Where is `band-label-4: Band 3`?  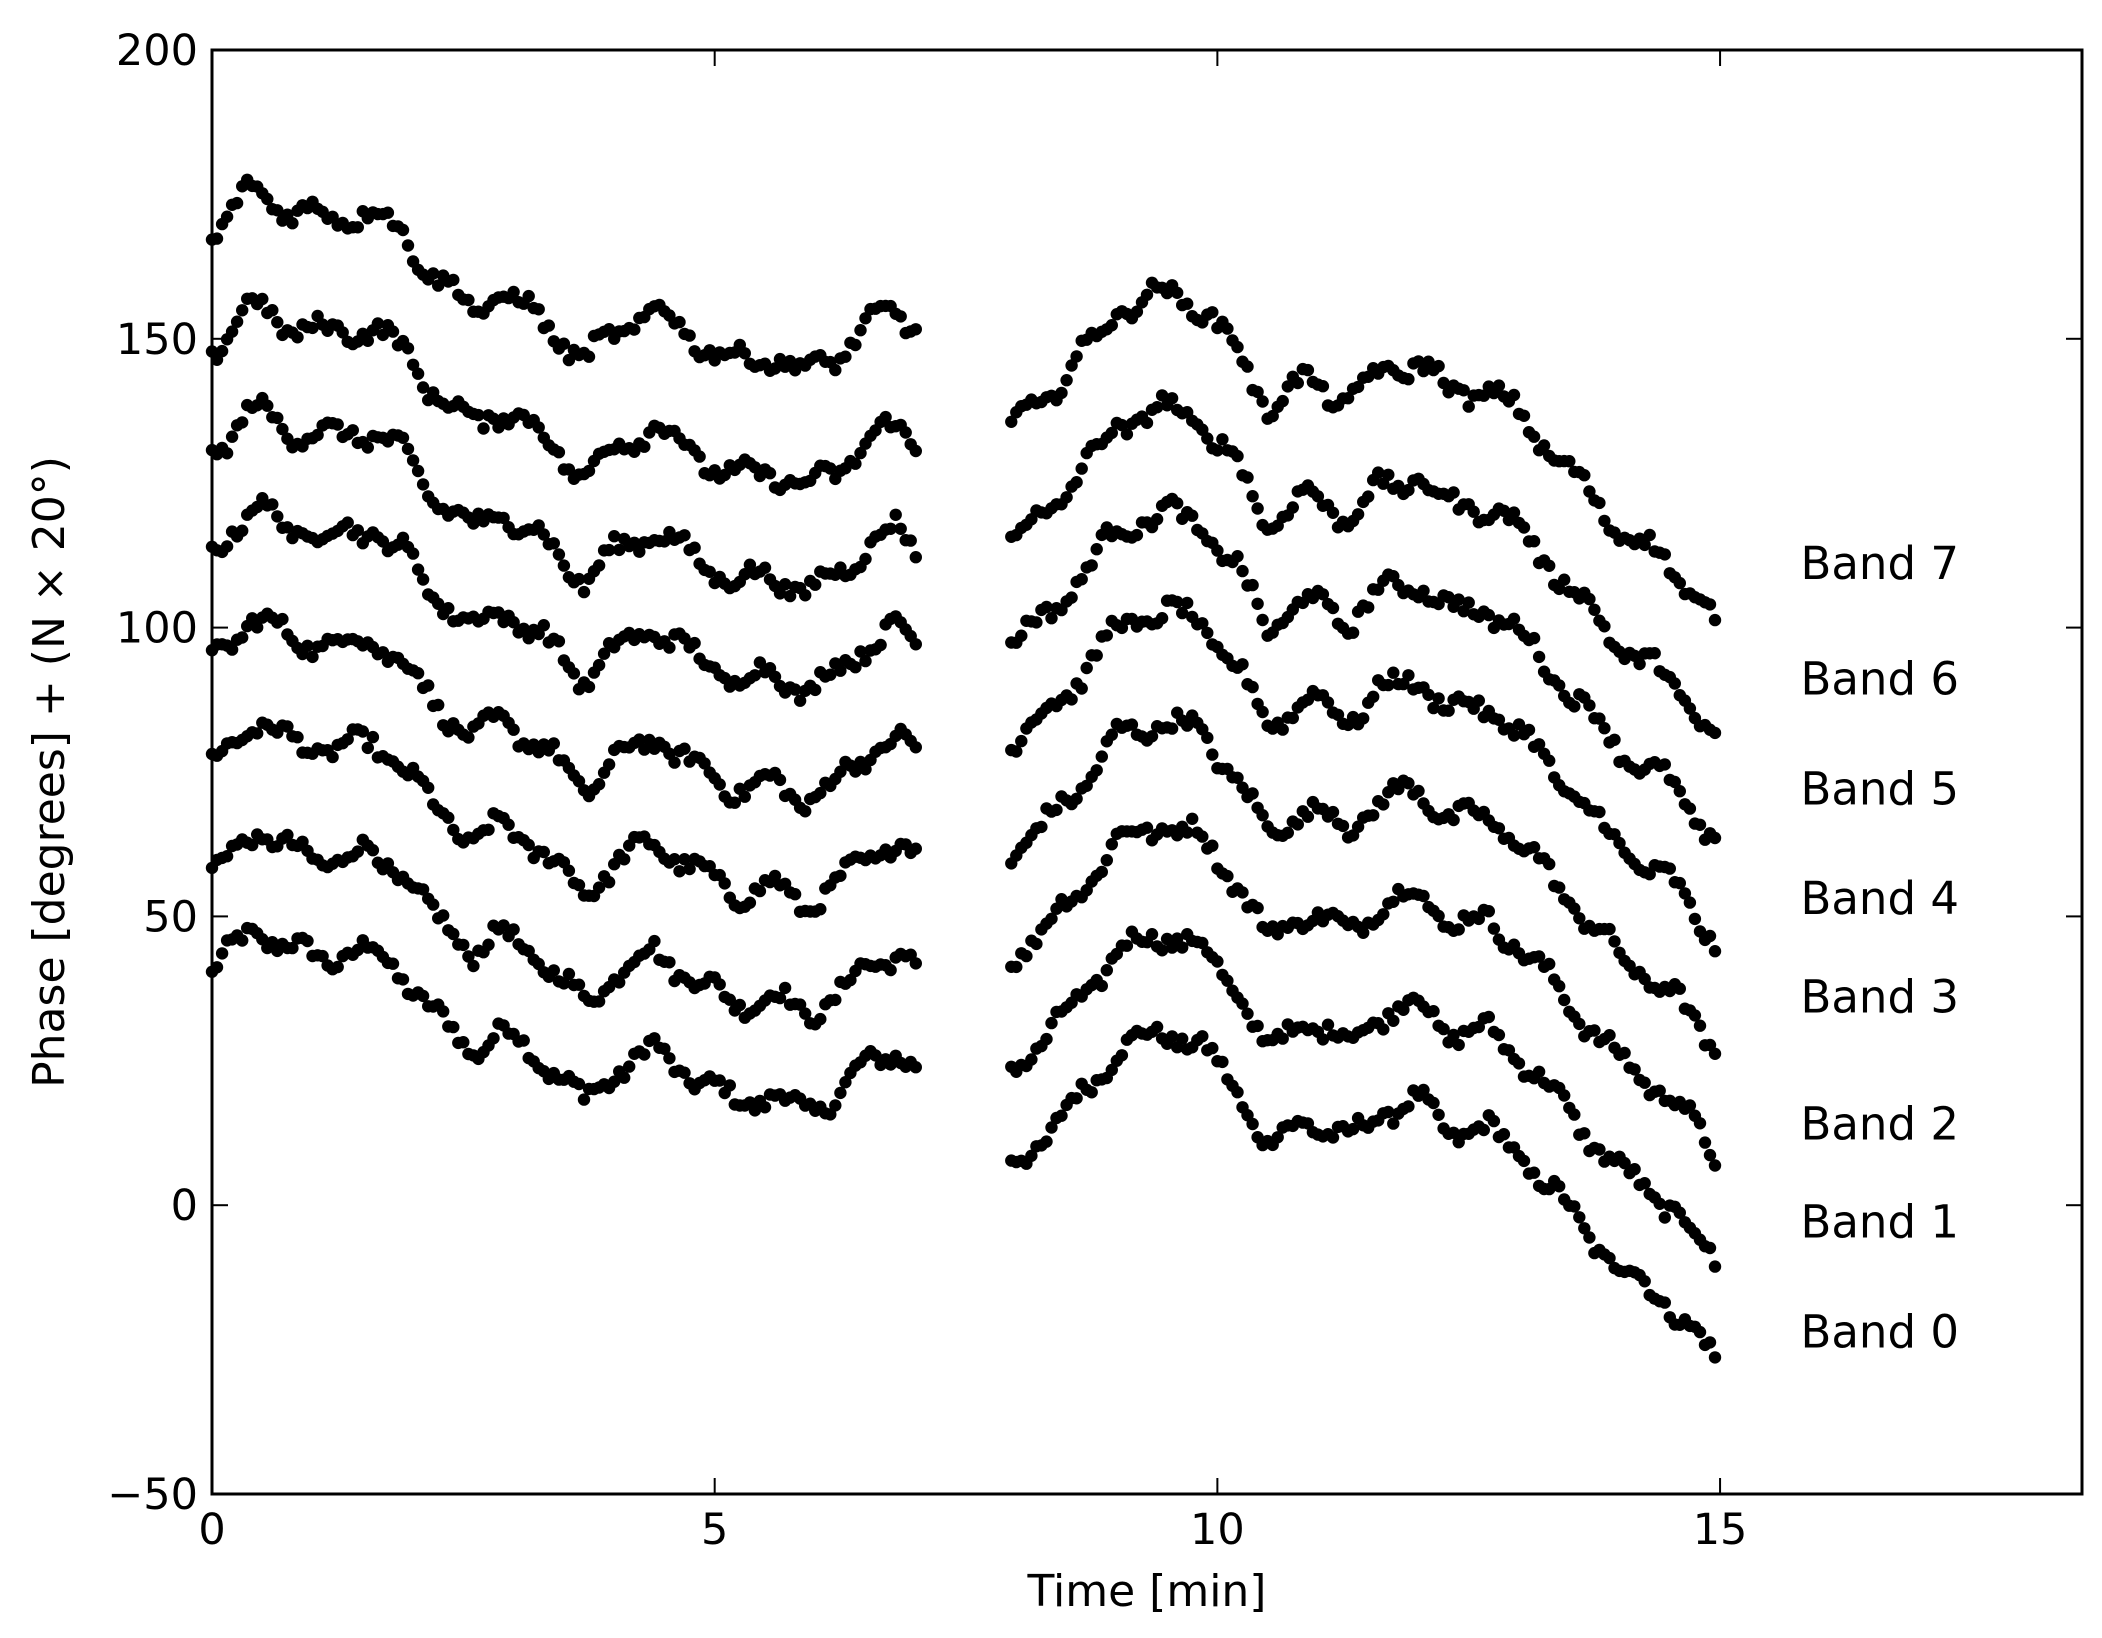
band-label-4: Band 3 is located at coordinates (1879, 996).